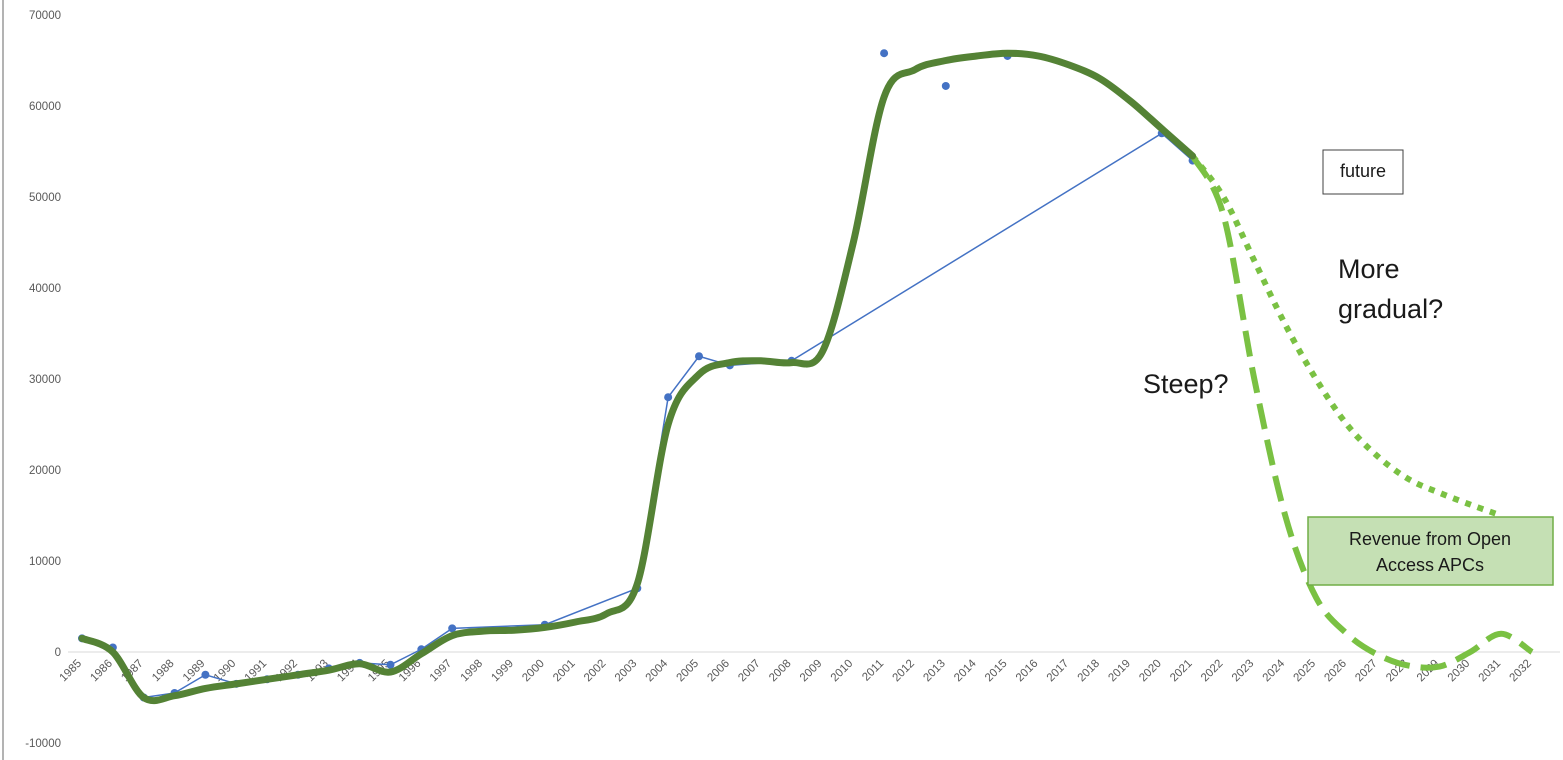 This screenshot has width=1563, height=760. I want to click on x-tick-label: 2027, so click(1366, 671).